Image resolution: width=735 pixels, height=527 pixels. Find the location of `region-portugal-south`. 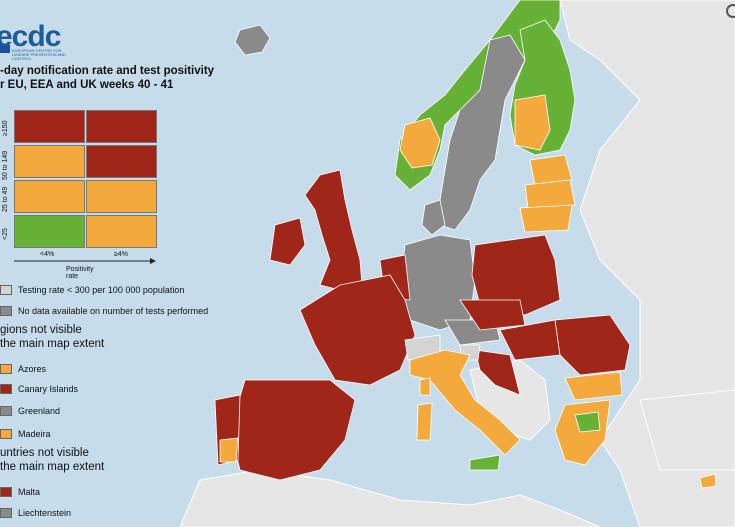

region-portugal-south is located at coordinates (229, 450).